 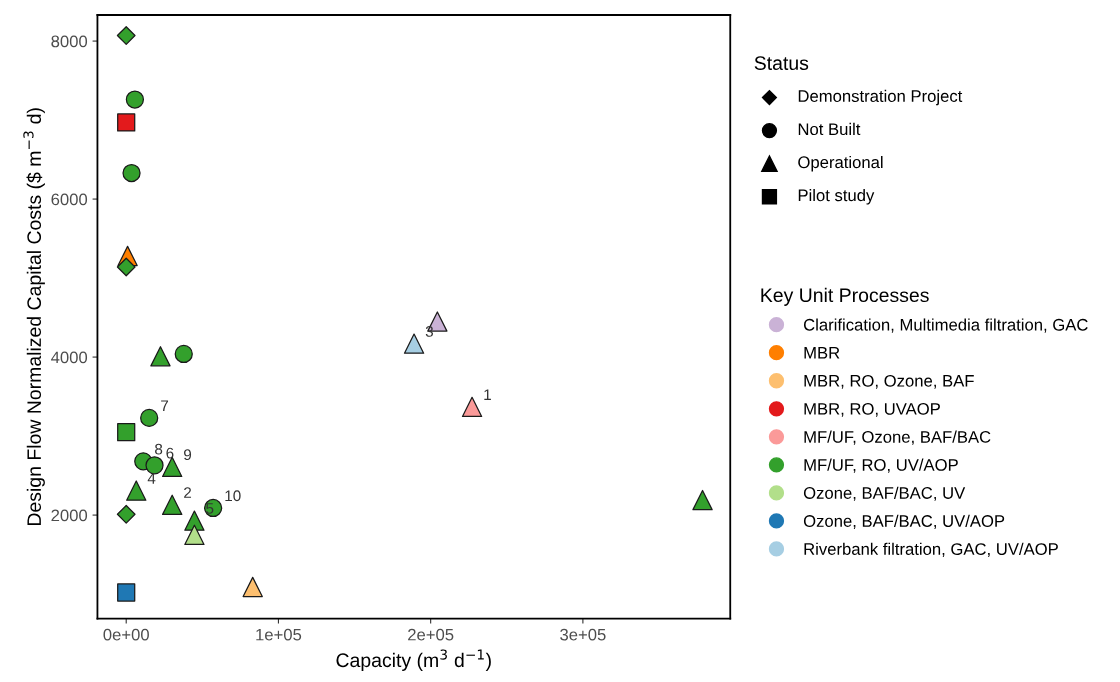 What do you see at coordinates (884, 493) in the screenshot?
I see `legend-label: Ozone, BAF/BAC, UV` at bounding box center [884, 493].